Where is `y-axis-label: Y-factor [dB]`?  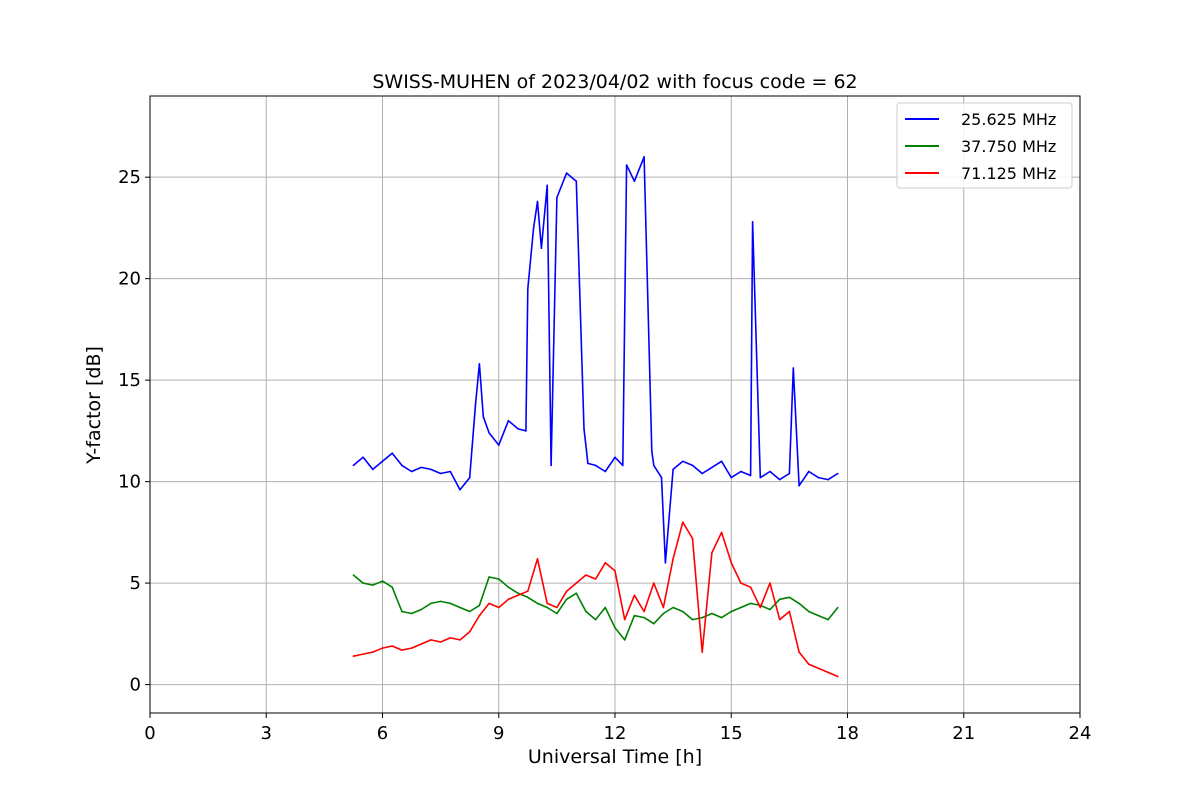
y-axis-label: Y-factor [dB] is located at coordinates (94, 405).